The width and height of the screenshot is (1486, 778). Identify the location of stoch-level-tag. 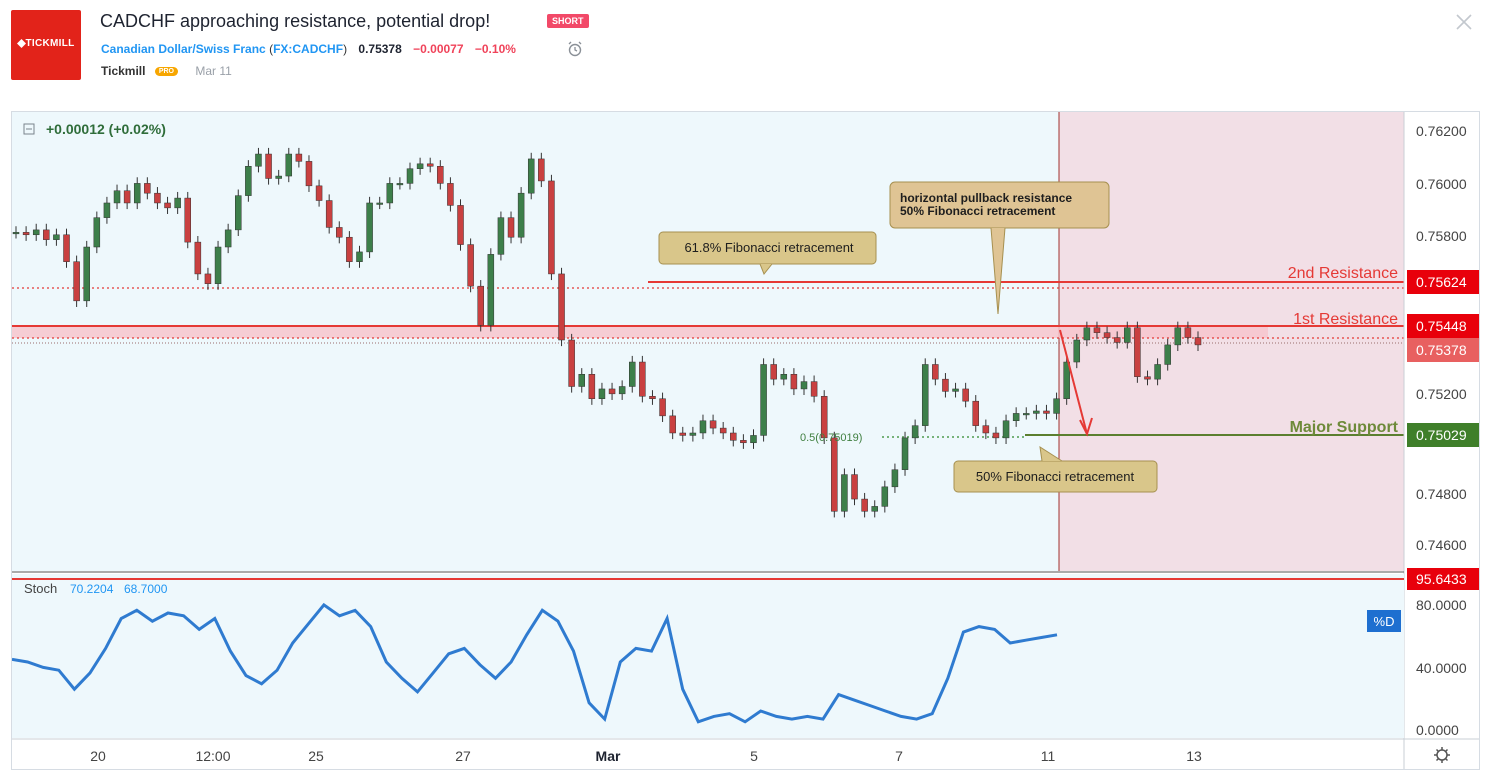
(1443, 579).